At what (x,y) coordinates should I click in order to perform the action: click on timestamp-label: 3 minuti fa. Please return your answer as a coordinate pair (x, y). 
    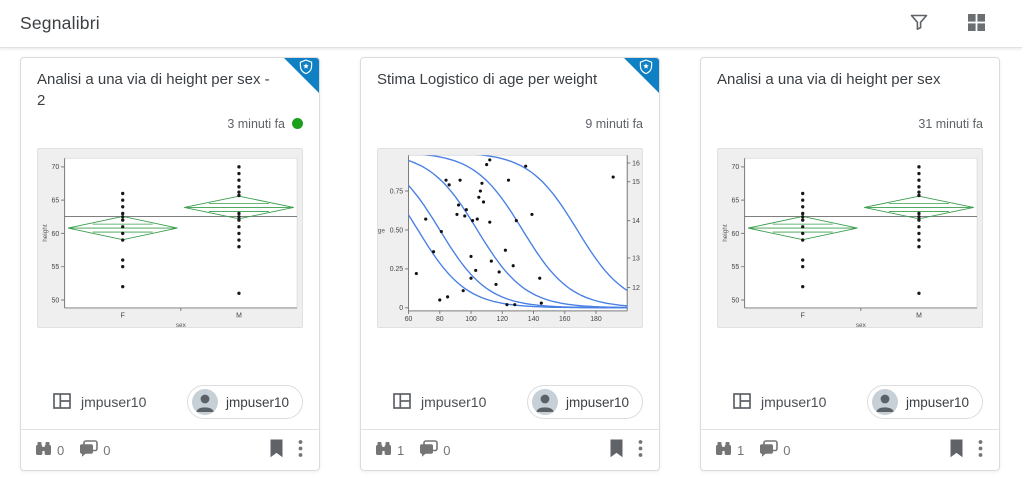
    Looking at the image, I should click on (256, 123).